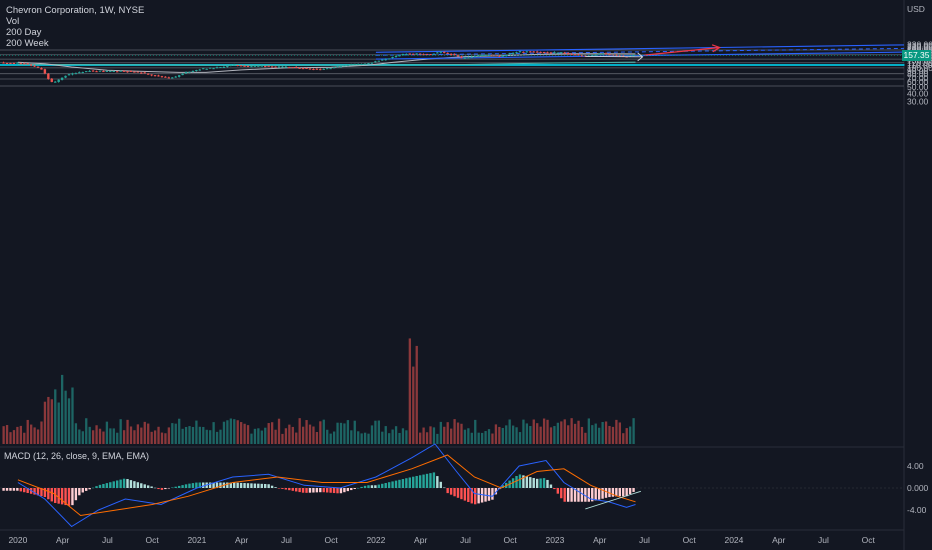 This screenshot has width=932, height=550. I want to click on symbol-title: Chevron Corporation, 1W, NYSE, so click(75, 10).